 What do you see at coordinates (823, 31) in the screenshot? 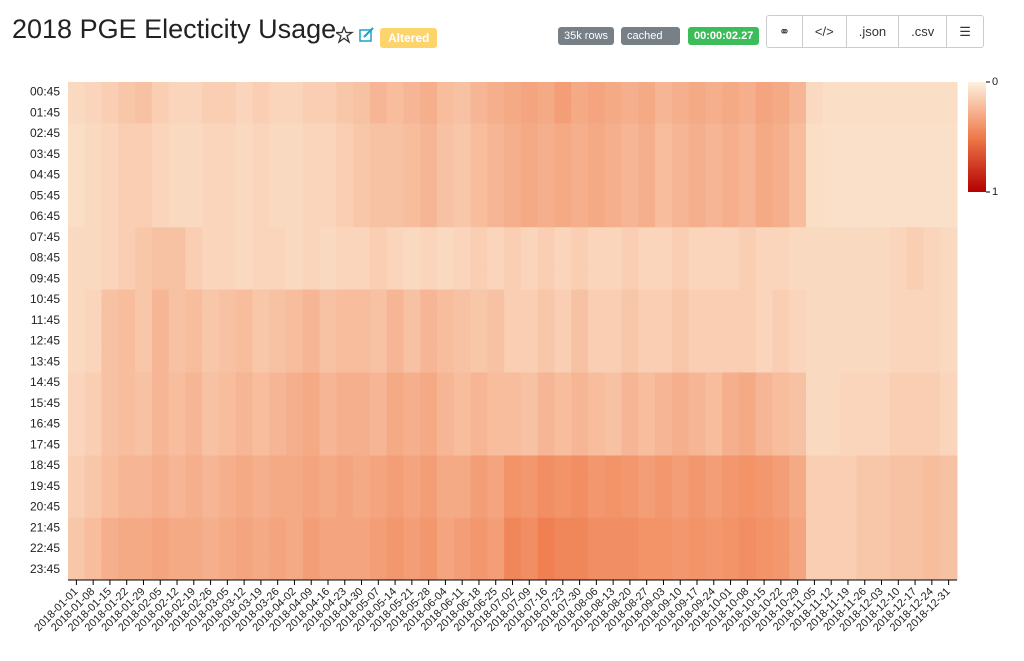
I see `embed-button: </>` at bounding box center [823, 31].